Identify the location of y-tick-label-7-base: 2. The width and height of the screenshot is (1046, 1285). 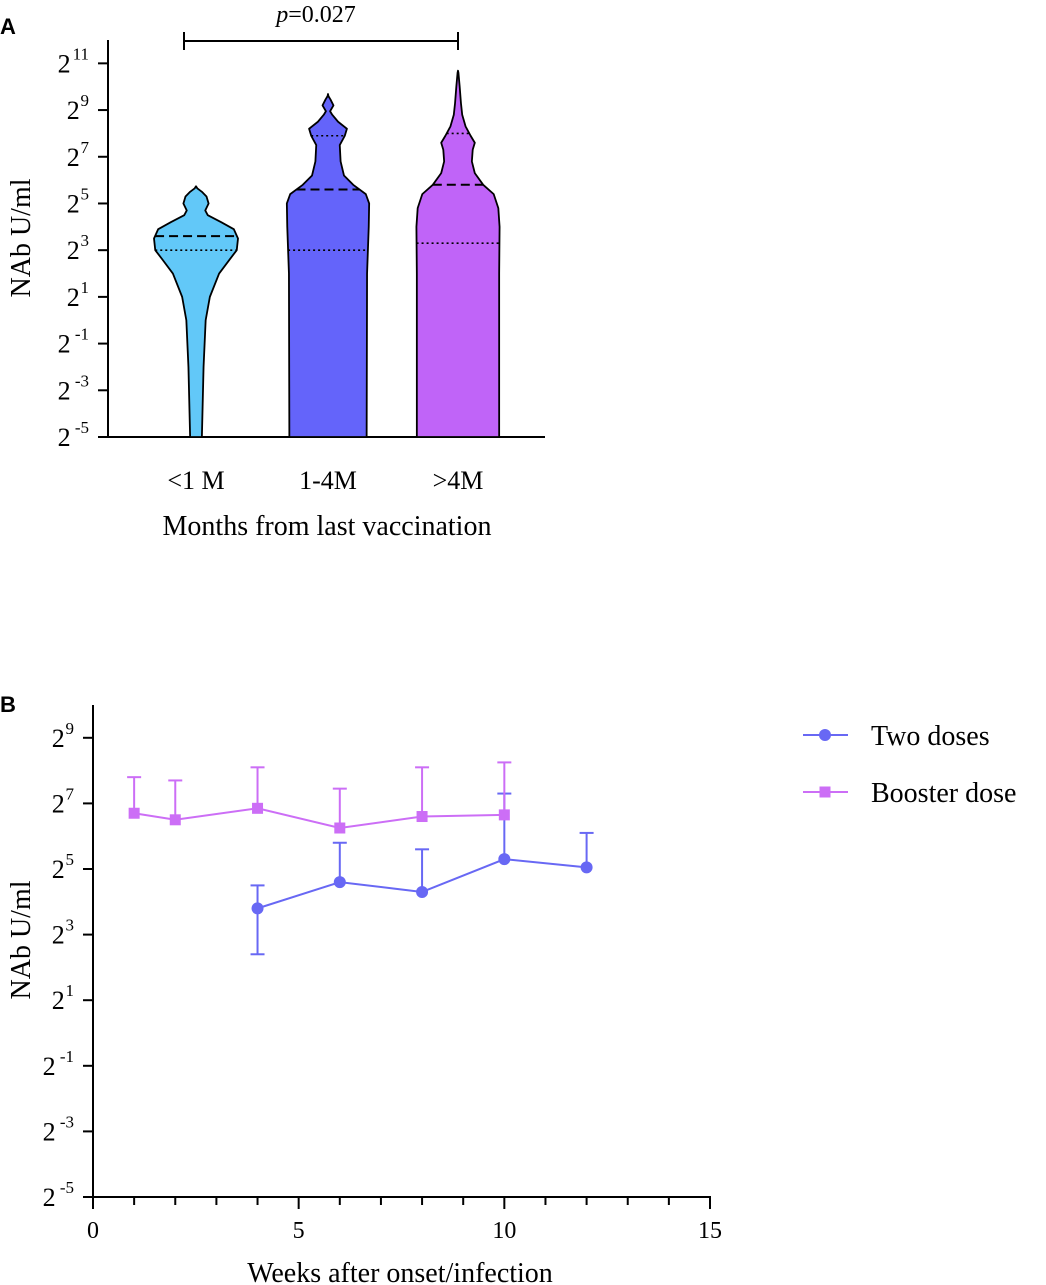
(73, 157).